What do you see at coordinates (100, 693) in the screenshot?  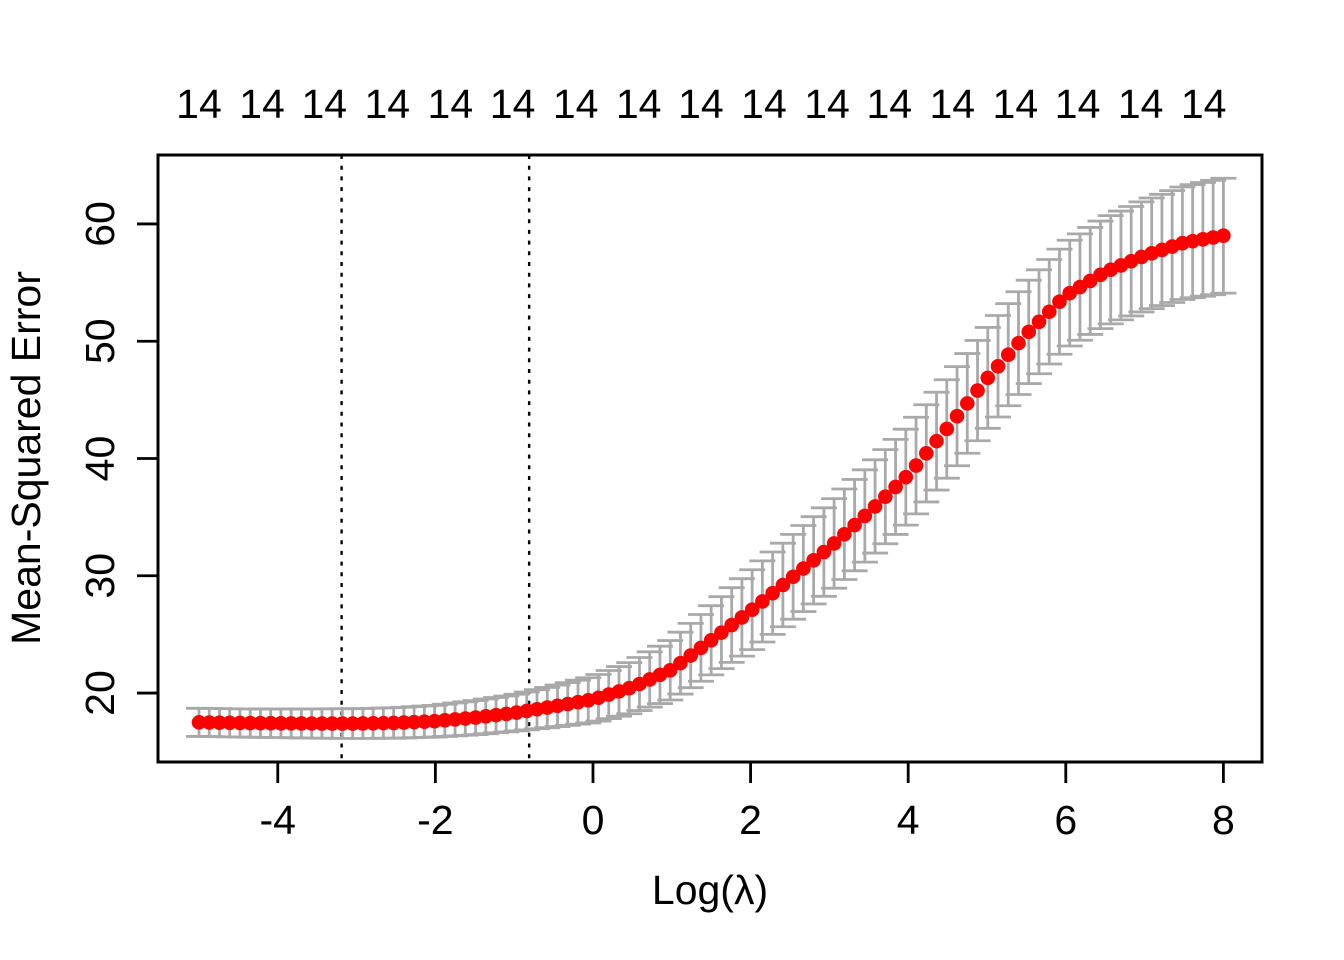 I see `y-axis-tick-label: 20` at bounding box center [100, 693].